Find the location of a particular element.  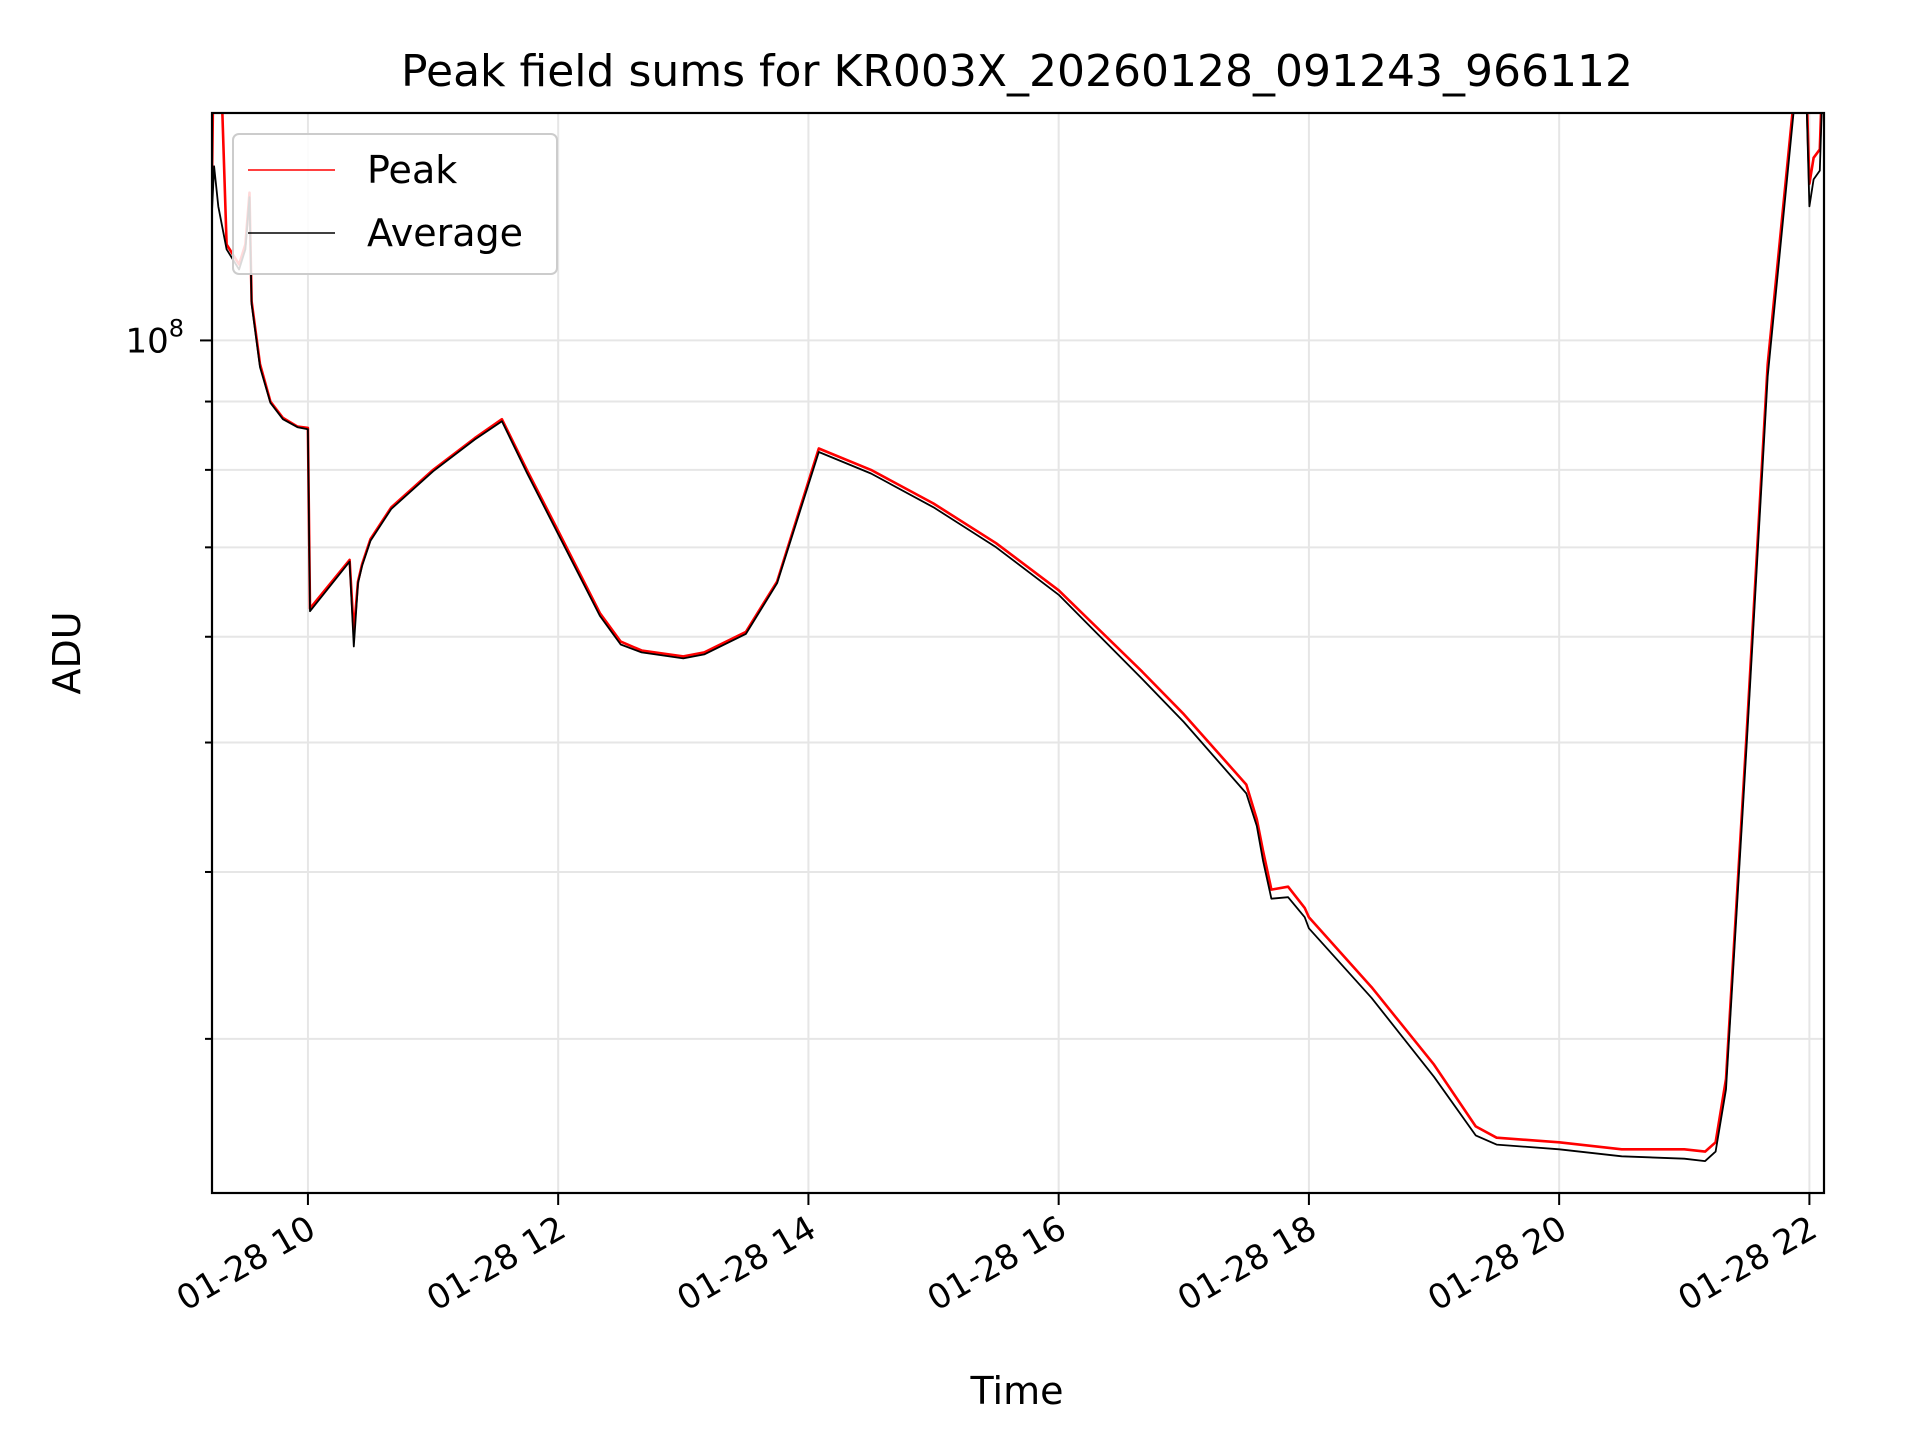

y-axis: 108 is located at coordinates (168, 677).